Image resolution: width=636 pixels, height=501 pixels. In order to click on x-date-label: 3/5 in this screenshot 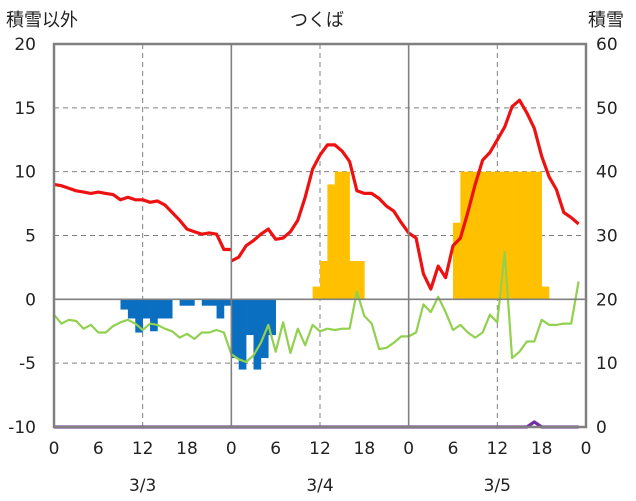, I will do `click(497, 486)`.